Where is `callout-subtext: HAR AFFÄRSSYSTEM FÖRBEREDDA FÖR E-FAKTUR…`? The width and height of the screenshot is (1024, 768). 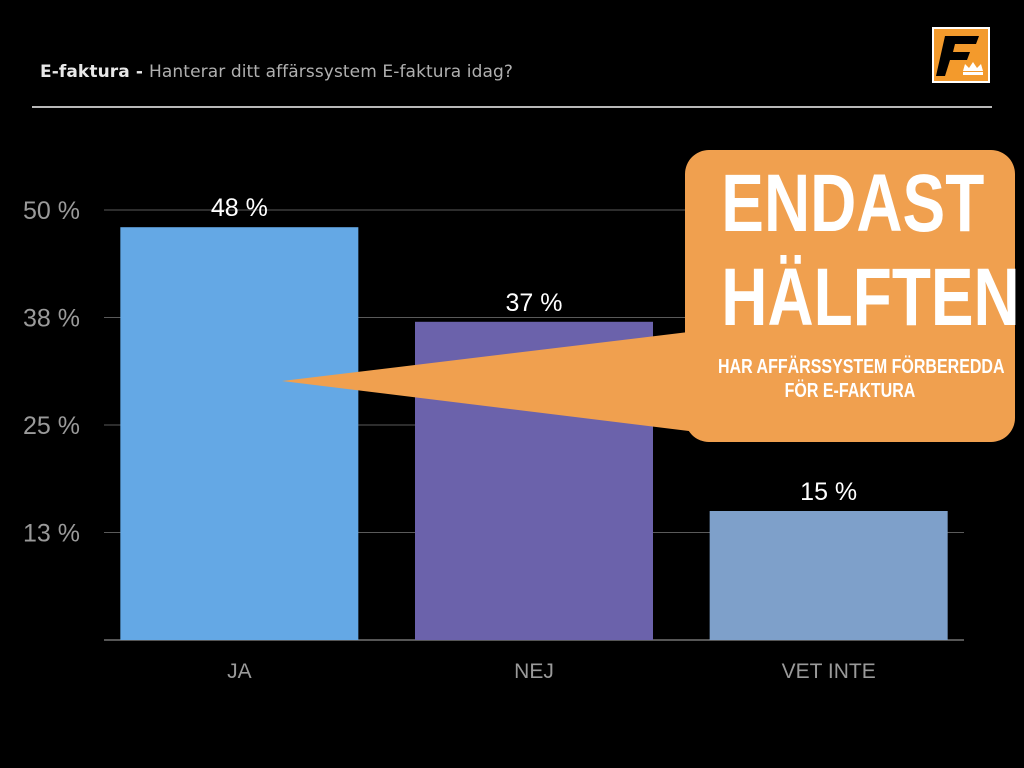
callout-subtext: HAR AFFÄRSSYSTEM FÖRBEREDDA FÖR E-FAKTUR… is located at coordinates (861, 379).